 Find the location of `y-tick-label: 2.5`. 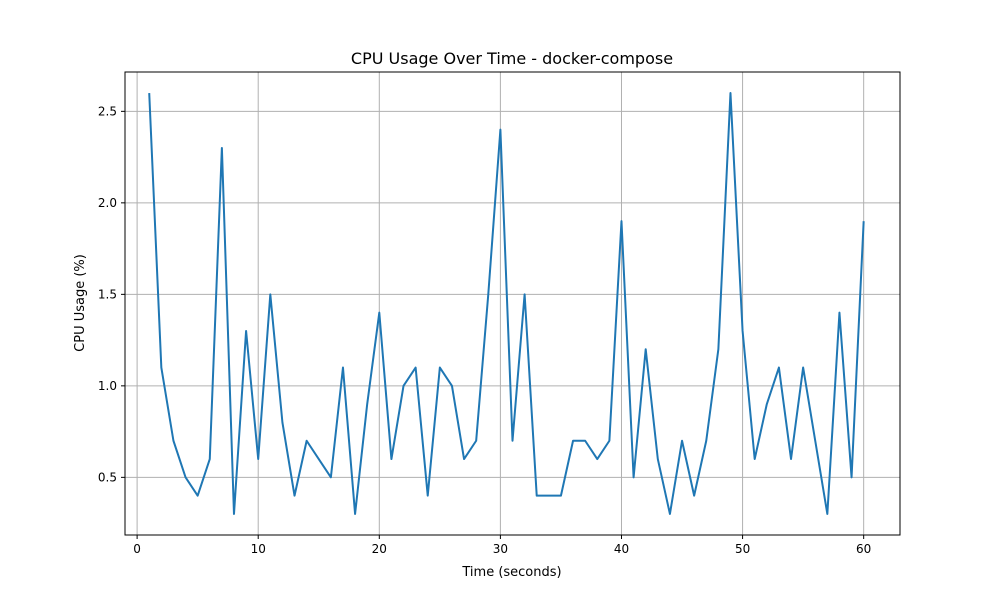

y-tick-label: 2.5 is located at coordinates (107, 111).